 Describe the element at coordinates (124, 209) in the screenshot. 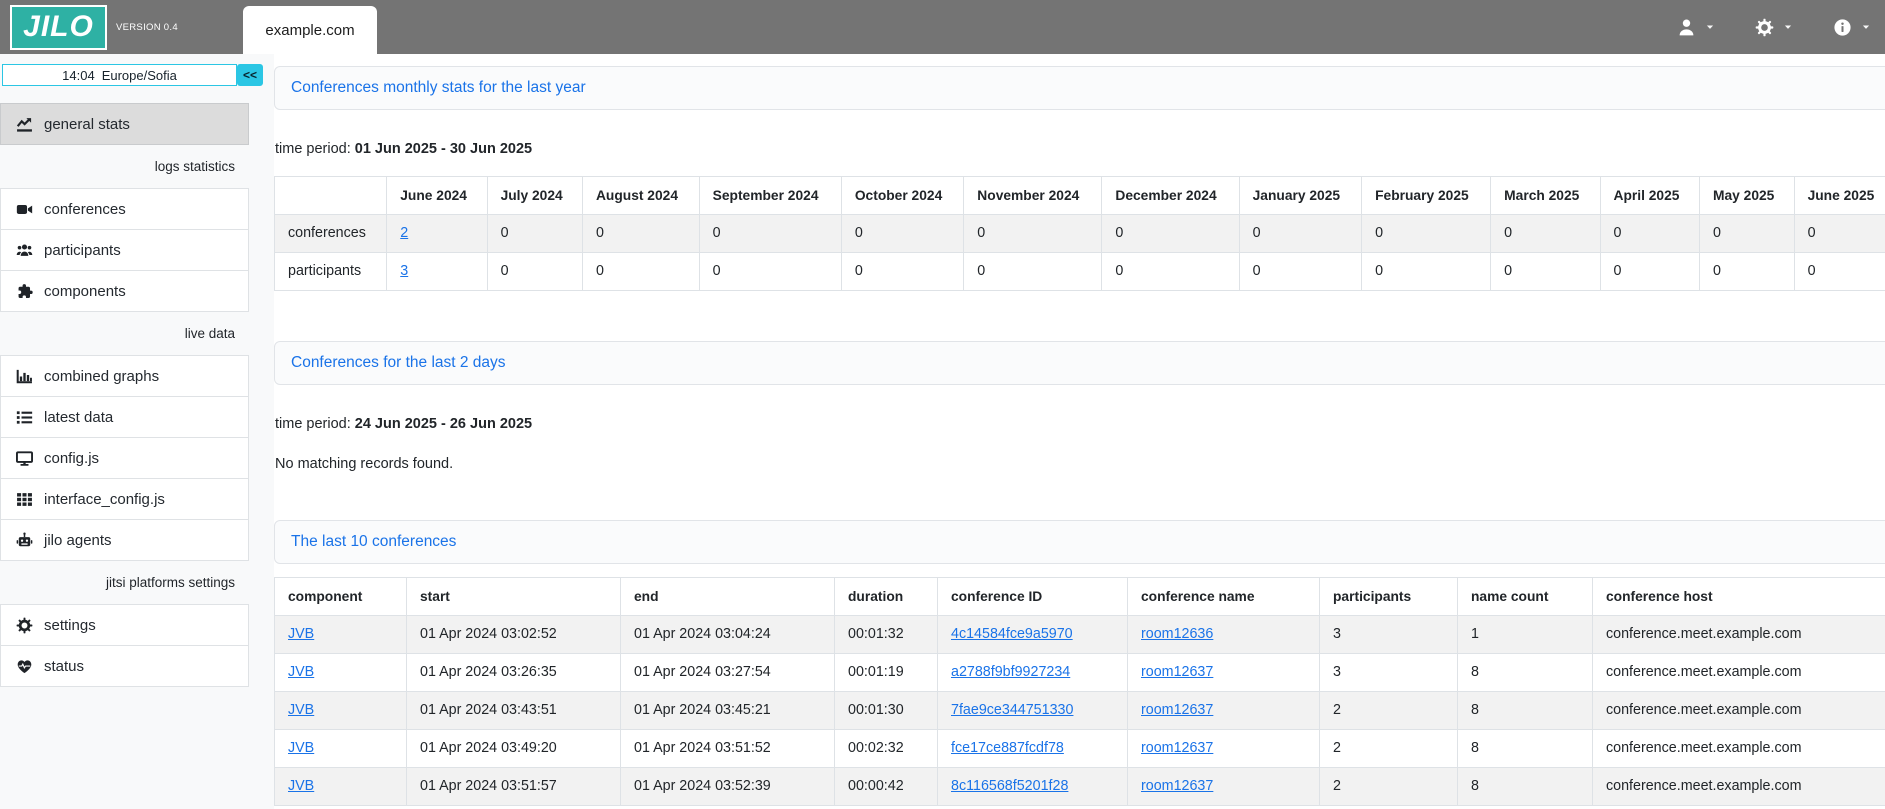

I see `sidebar-item-conferences: conferences` at that location.